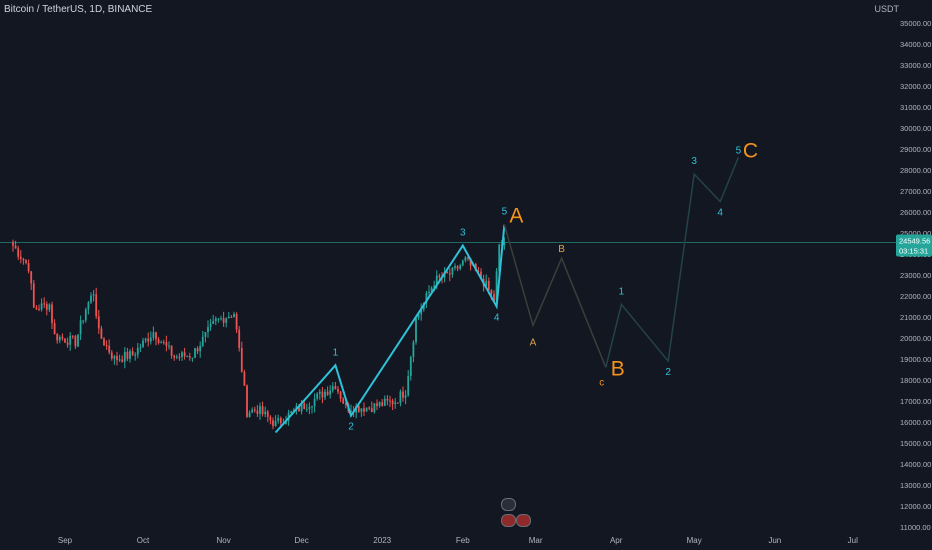 The image size is (932, 550). Describe the element at coordinates (915, 65) in the screenshot. I see `y-tick-label: 33000.00` at that location.